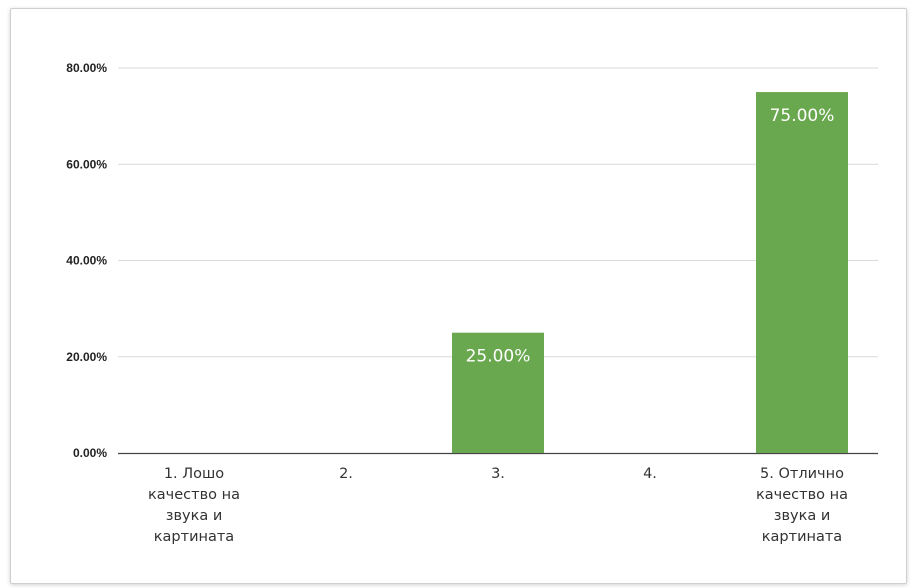  I want to click on y-tick-label: 0.00%, so click(90, 453).